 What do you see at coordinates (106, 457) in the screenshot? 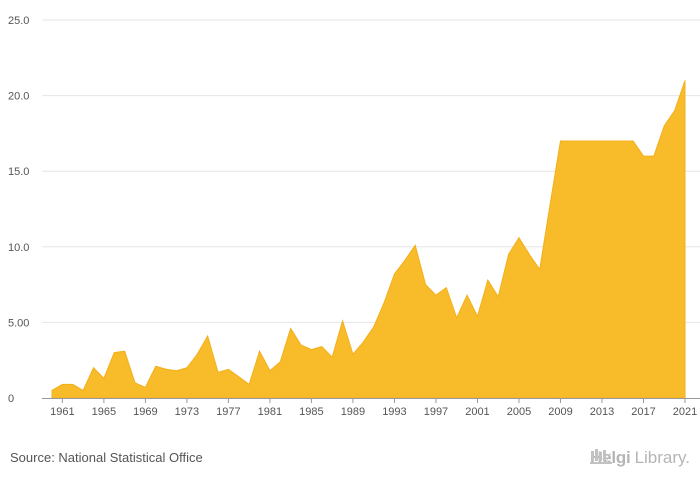
I see `source-note: Source: National Statistical Office` at bounding box center [106, 457].